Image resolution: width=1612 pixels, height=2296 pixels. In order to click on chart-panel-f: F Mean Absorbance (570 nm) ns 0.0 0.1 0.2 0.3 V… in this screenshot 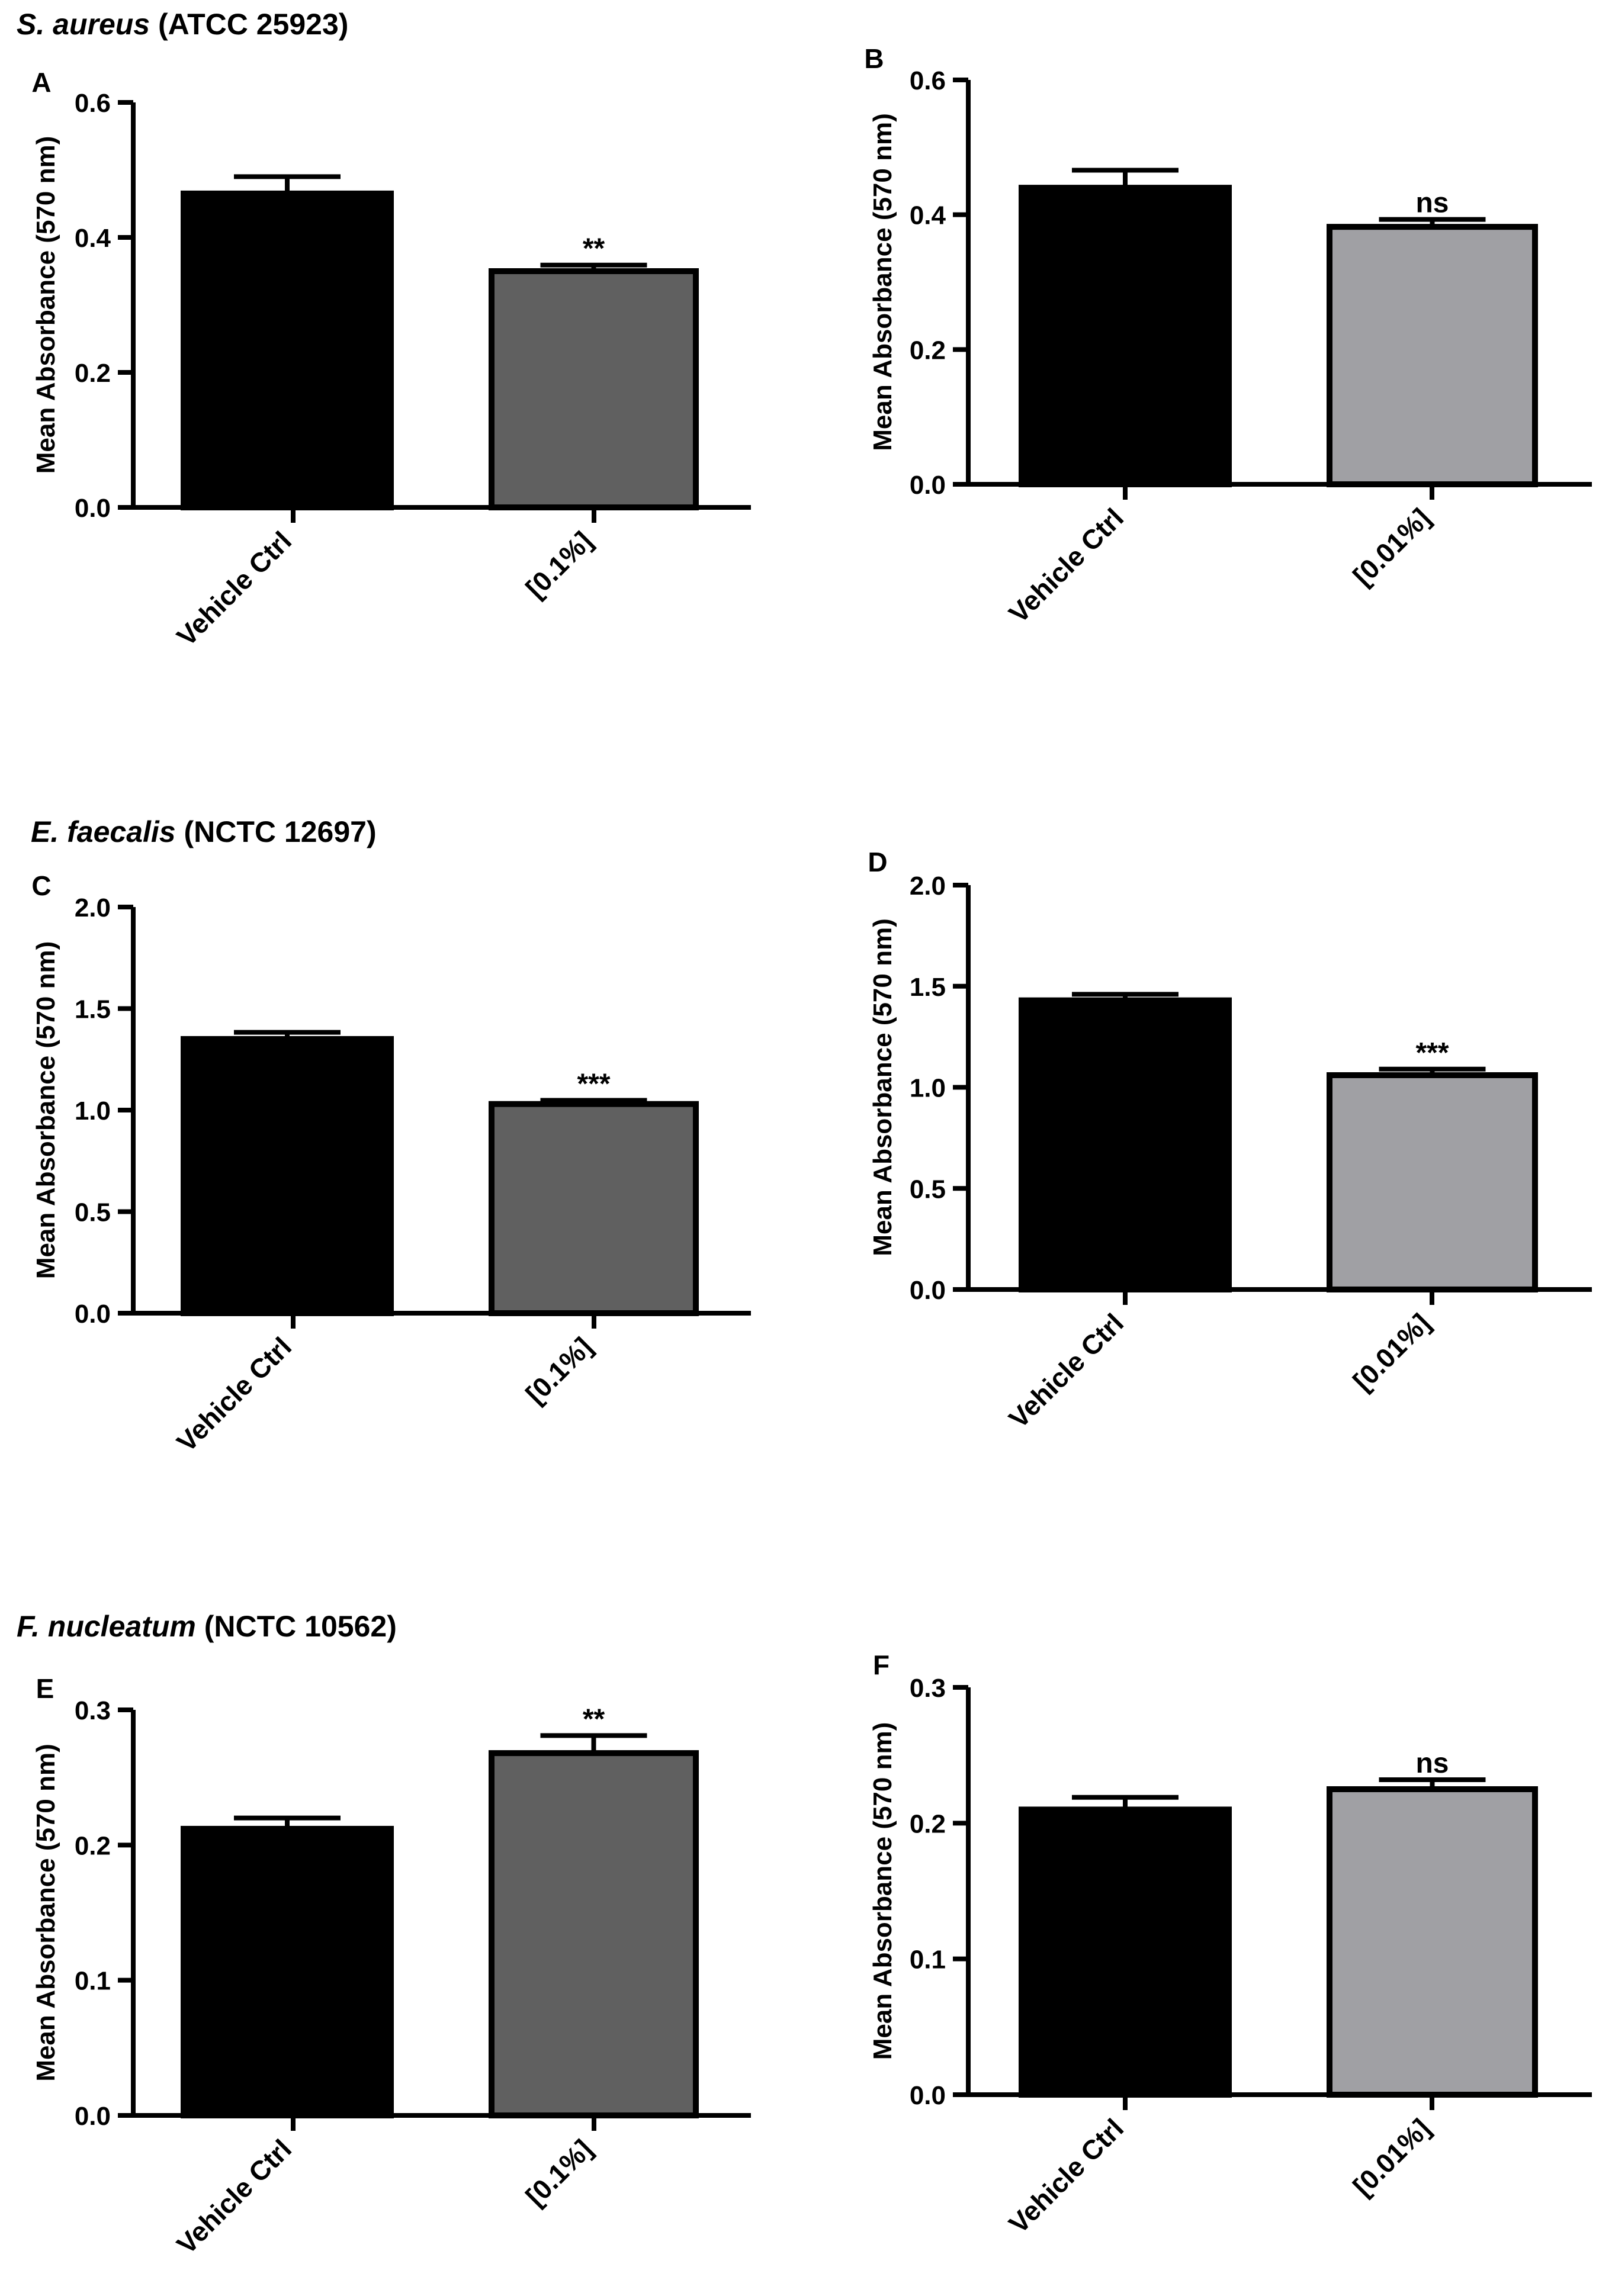, I will do `click(1230, 1944)`.